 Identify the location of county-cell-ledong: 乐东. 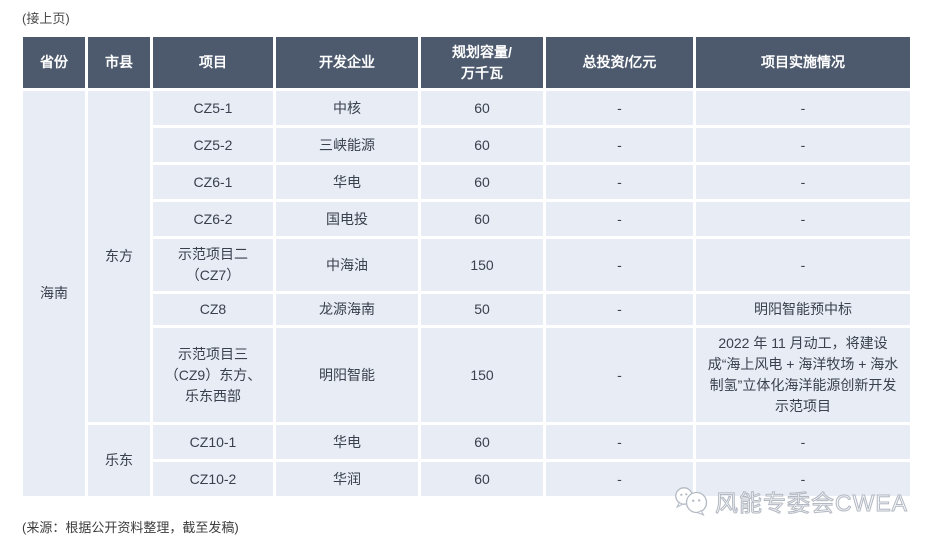
(119, 460).